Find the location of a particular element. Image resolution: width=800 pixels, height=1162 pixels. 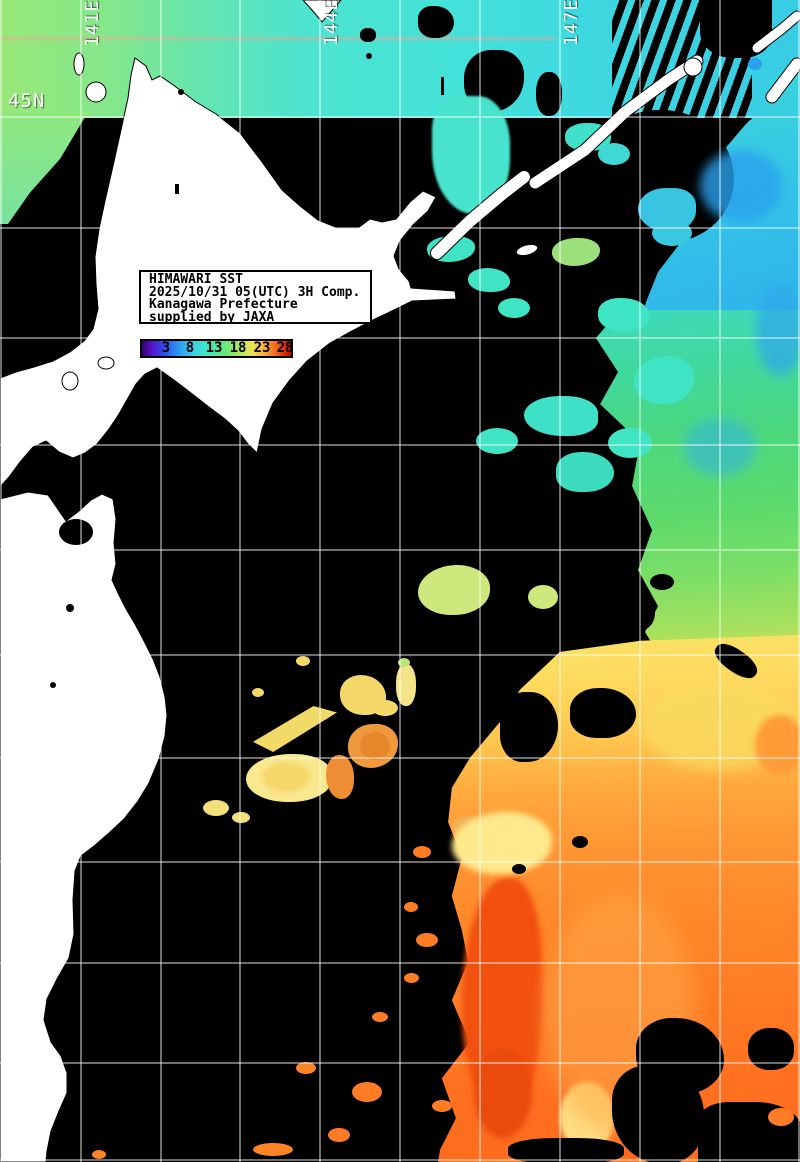

legend-tick: 28 is located at coordinates (285, 348).